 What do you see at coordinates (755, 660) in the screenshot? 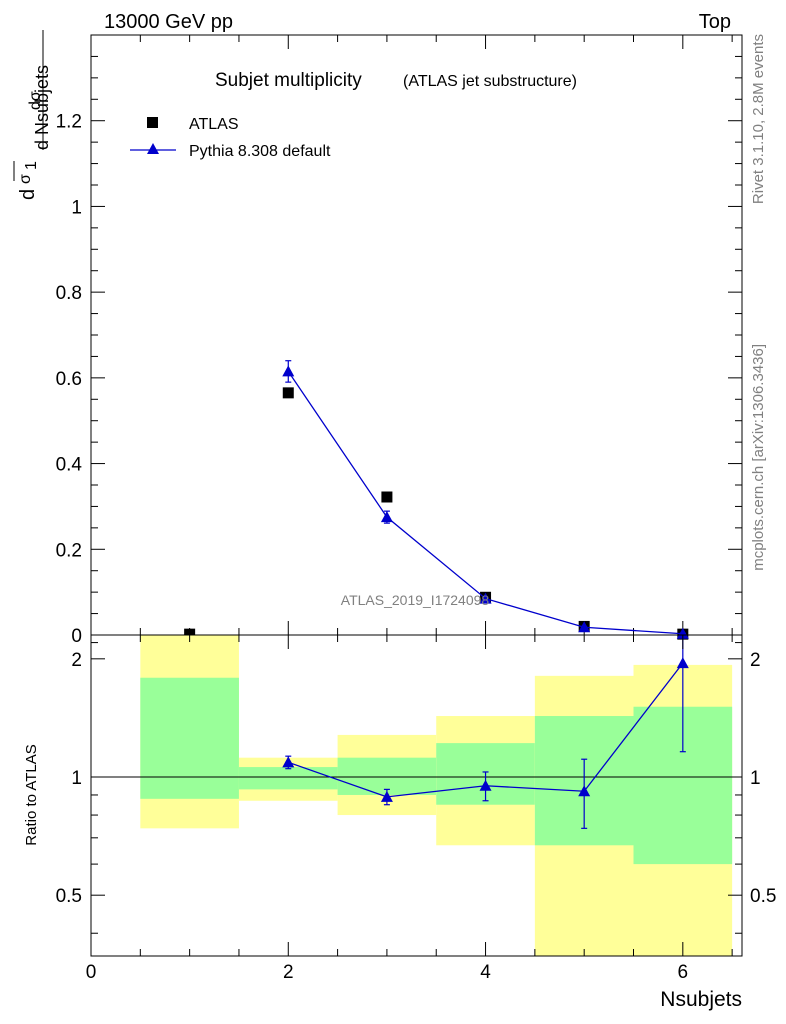
I see `ratio-y-tick-label-right: 2` at bounding box center [755, 660].